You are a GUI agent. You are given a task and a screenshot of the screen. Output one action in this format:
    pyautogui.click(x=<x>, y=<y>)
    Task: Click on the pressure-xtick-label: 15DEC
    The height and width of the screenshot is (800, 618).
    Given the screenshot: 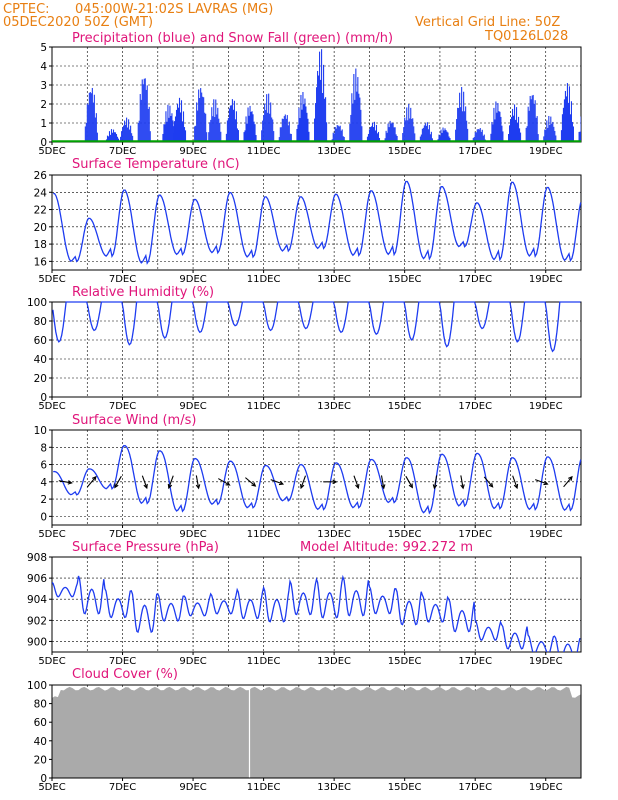 What is the action you would take?
    pyautogui.click(x=405, y=661)
    